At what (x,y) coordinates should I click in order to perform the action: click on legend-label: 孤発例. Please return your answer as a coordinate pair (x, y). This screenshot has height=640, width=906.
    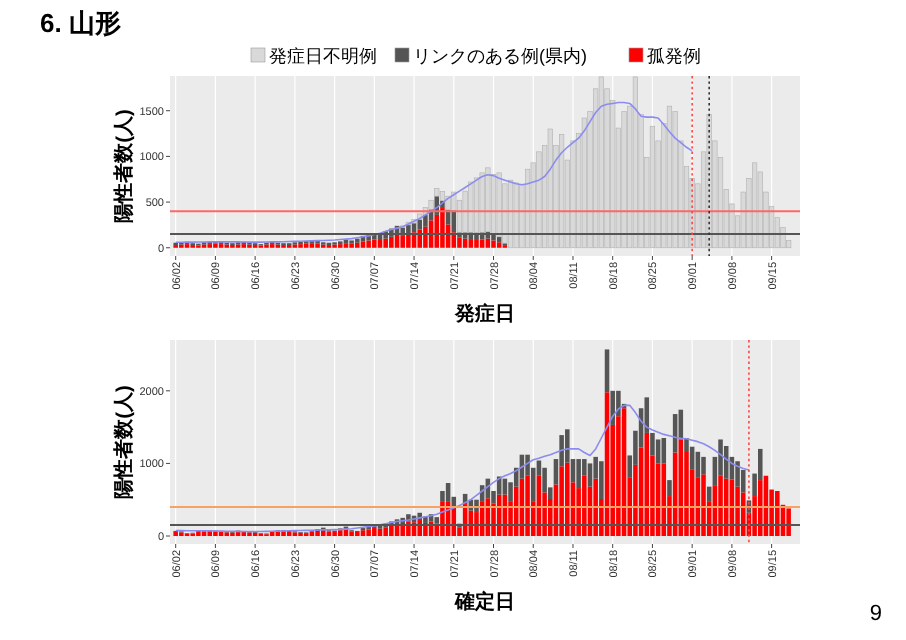
    Looking at the image, I should click on (674, 56).